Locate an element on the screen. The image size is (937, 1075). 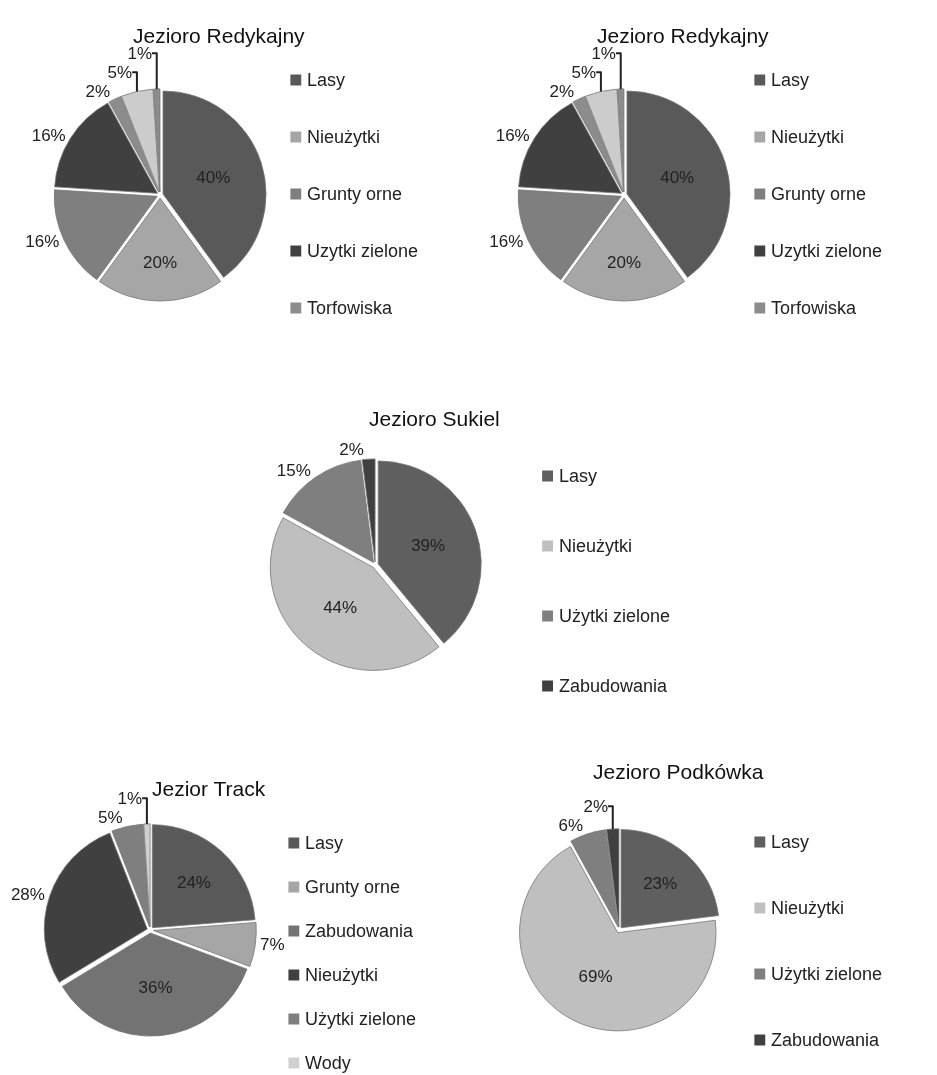
data-label: 6% is located at coordinates (571, 825).